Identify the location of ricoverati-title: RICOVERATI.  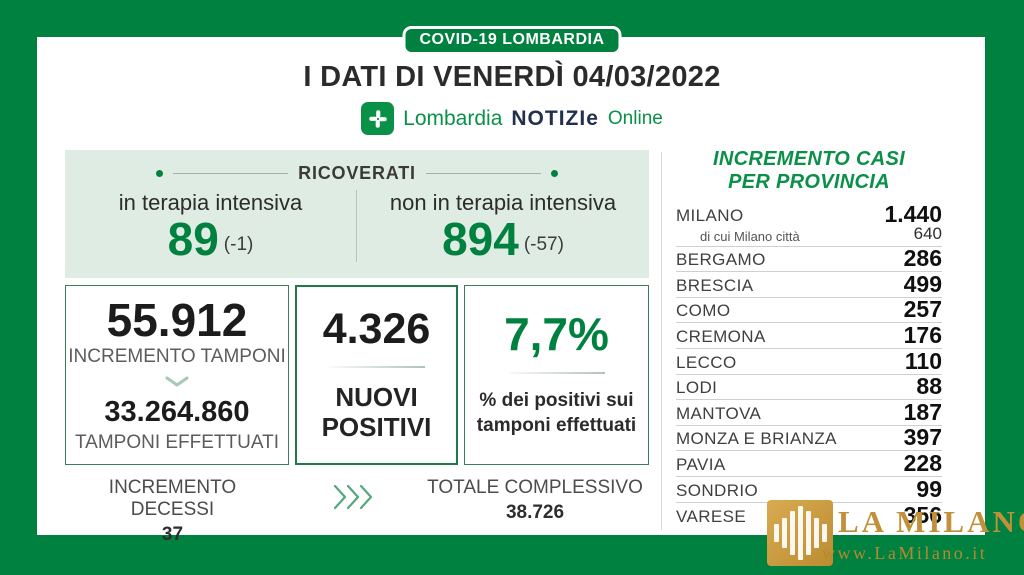
(357, 173).